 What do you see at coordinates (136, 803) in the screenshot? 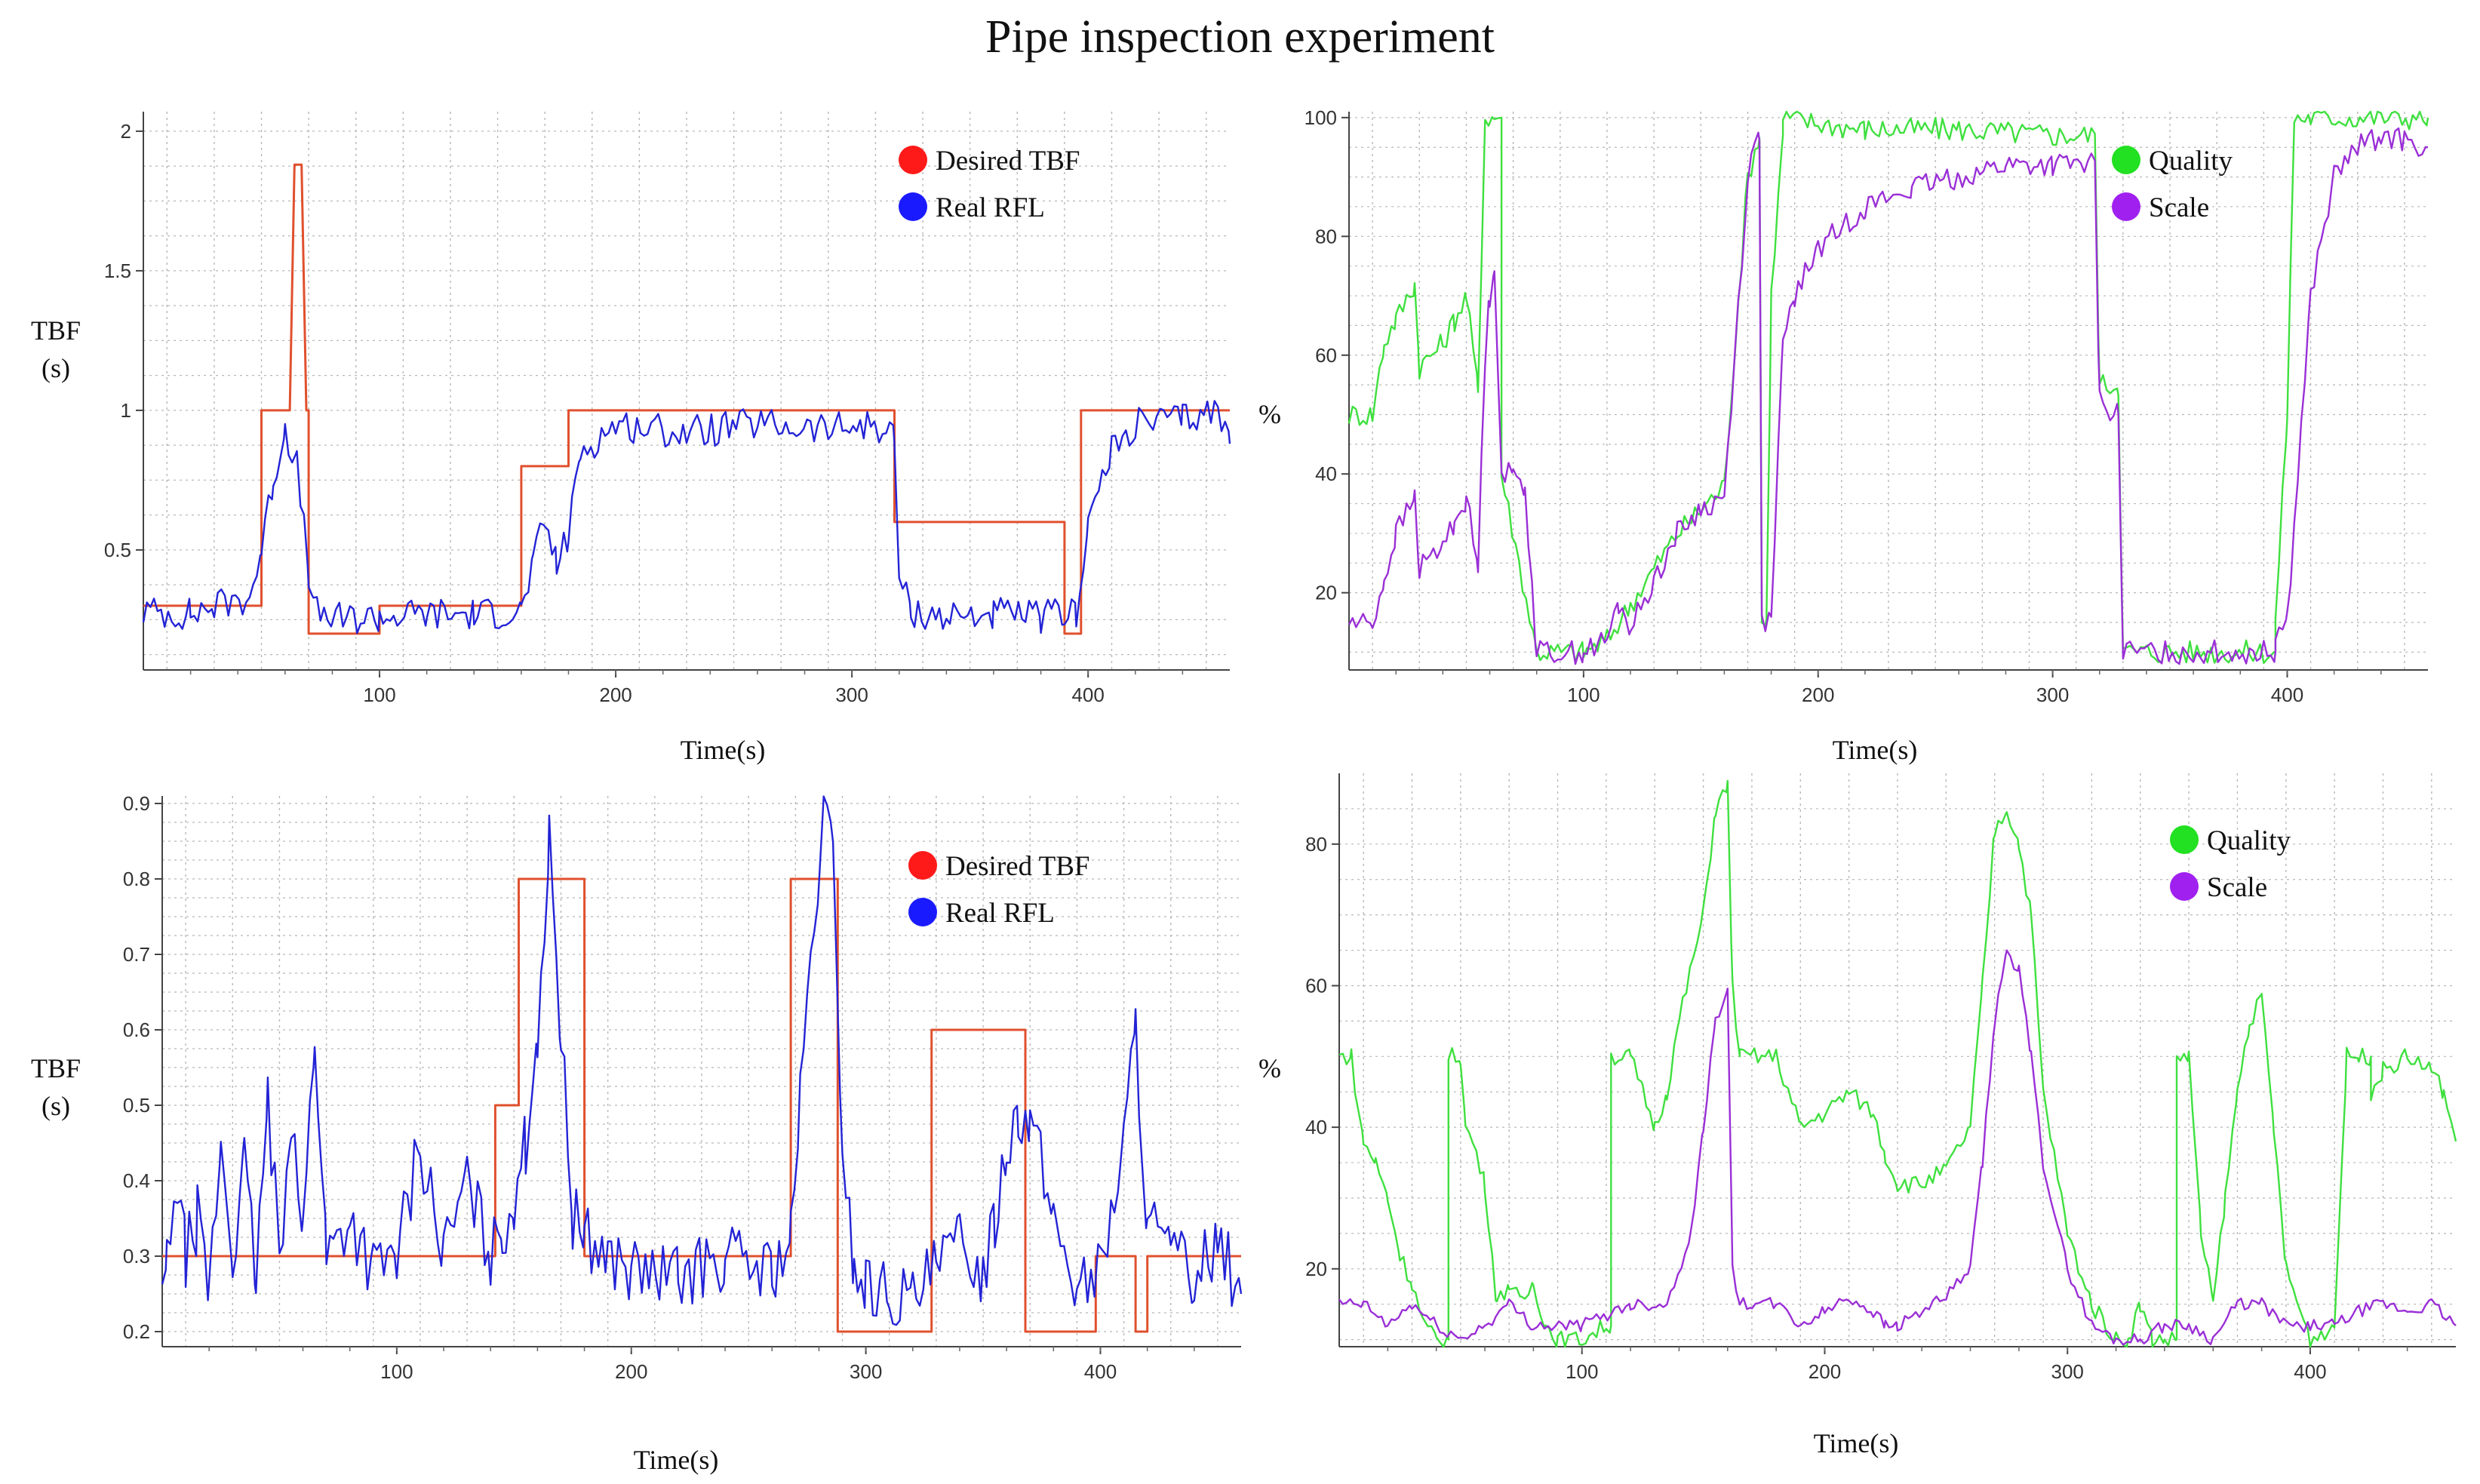
I see `y-tick-label: 0.9` at bounding box center [136, 803].